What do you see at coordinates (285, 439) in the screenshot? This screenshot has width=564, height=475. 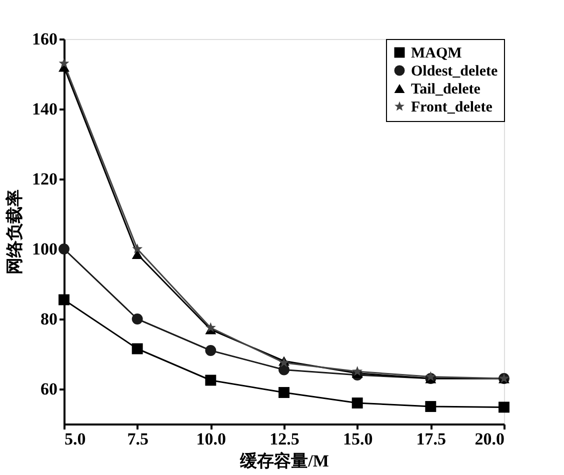 I see `x-tick-label: 12.5` at bounding box center [285, 439].